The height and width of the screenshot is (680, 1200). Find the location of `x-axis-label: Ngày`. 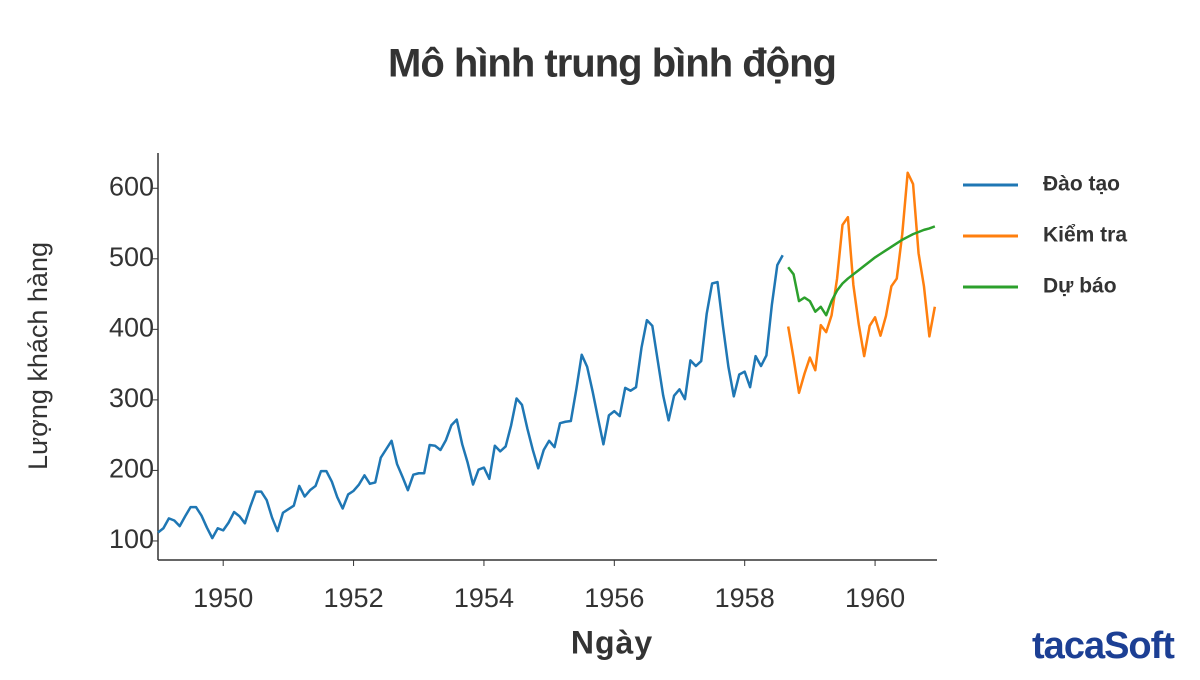

x-axis-label: Ngày is located at coordinates (612, 642).